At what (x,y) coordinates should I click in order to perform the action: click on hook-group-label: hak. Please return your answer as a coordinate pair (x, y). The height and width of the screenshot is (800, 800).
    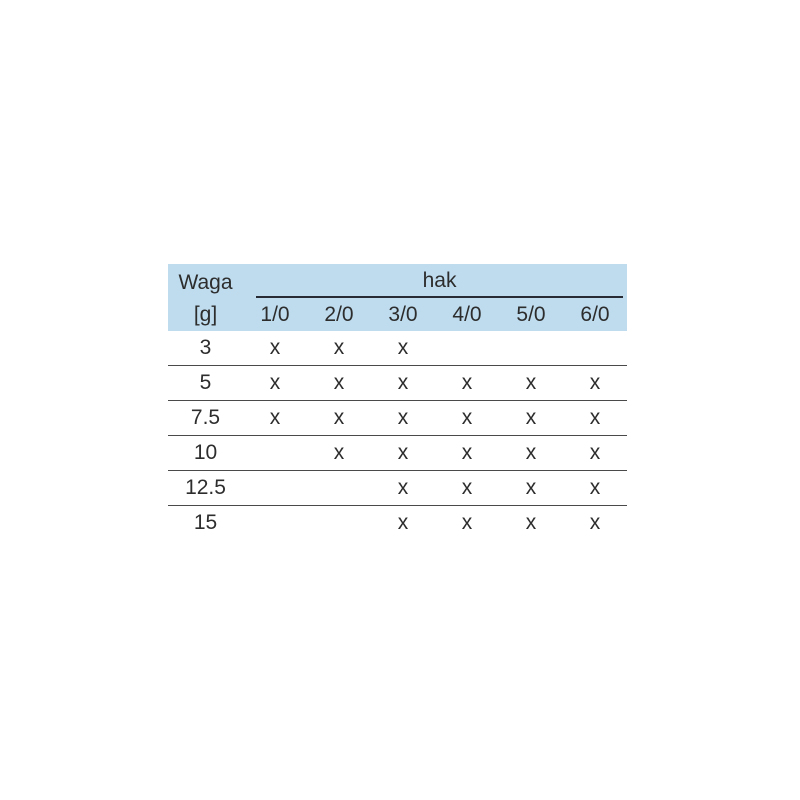
    Looking at the image, I should click on (440, 282).